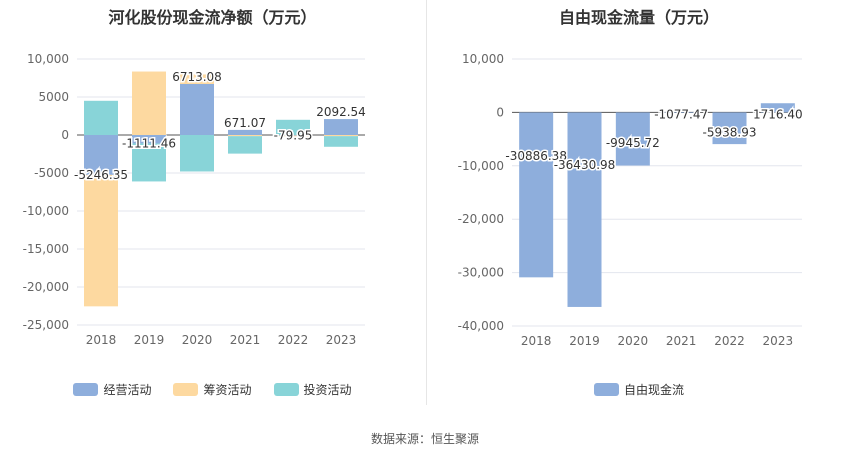  What do you see at coordinates (730, 132) in the screenshot?
I see `data-label: -5938.93` at bounding box center [730, 132].